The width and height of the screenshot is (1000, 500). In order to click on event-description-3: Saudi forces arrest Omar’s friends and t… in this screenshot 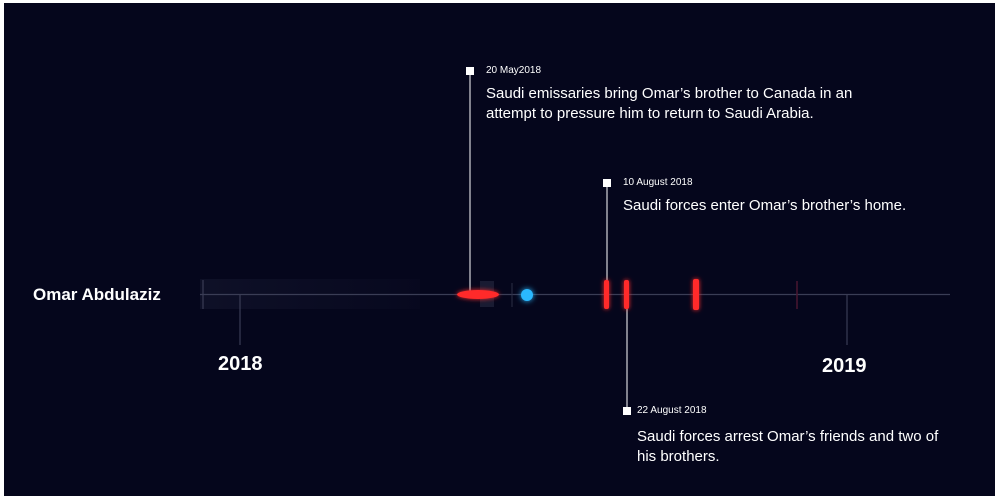, I will do `click(788, 446)`.